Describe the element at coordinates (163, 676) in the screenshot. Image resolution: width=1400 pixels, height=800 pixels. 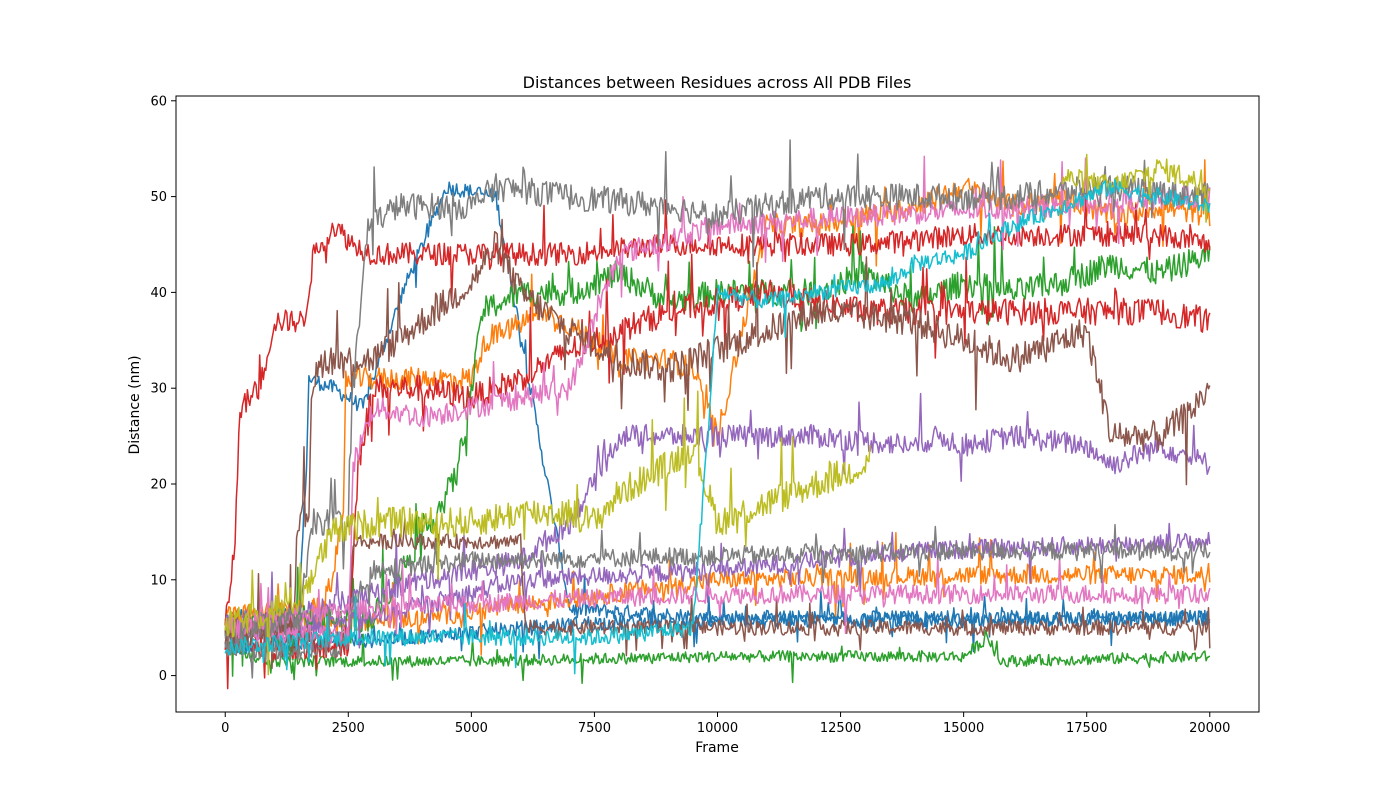
I see `y-tick-label: 0` at that location.